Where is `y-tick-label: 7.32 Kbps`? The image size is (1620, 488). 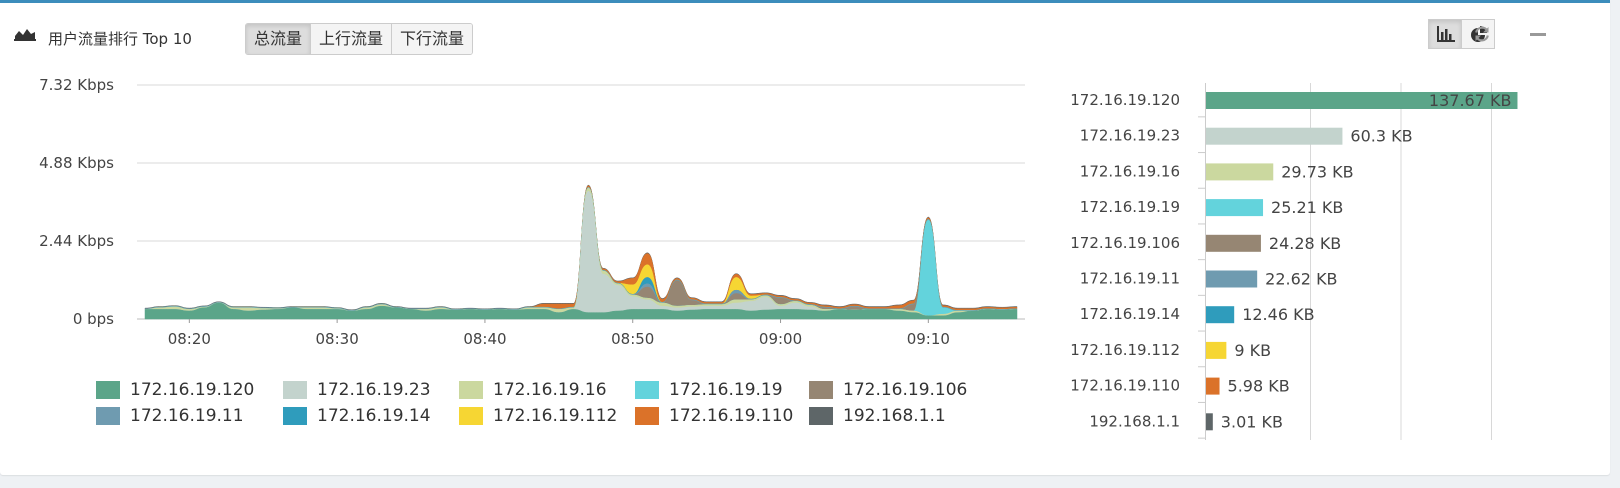 y-tick-label: 7.32 Kbps is located at coordinates (76, 85).